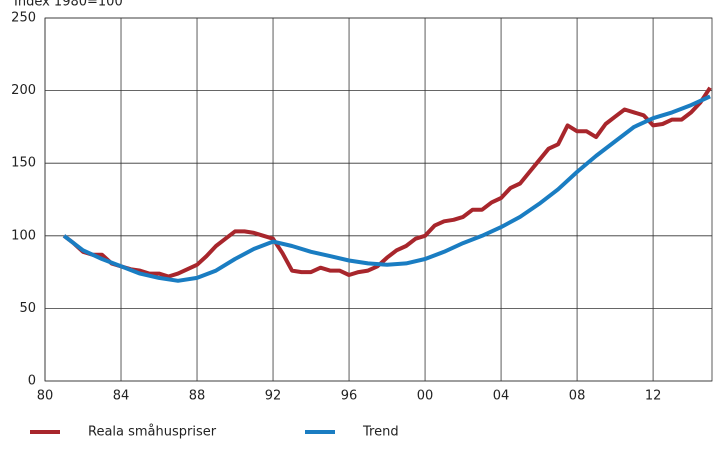 Image resolution: width=726 pixels, height=454 pixels. Describe the element at coordinates (23, 18) in the screenshot. I see `y-tick-label: 250` at that location.